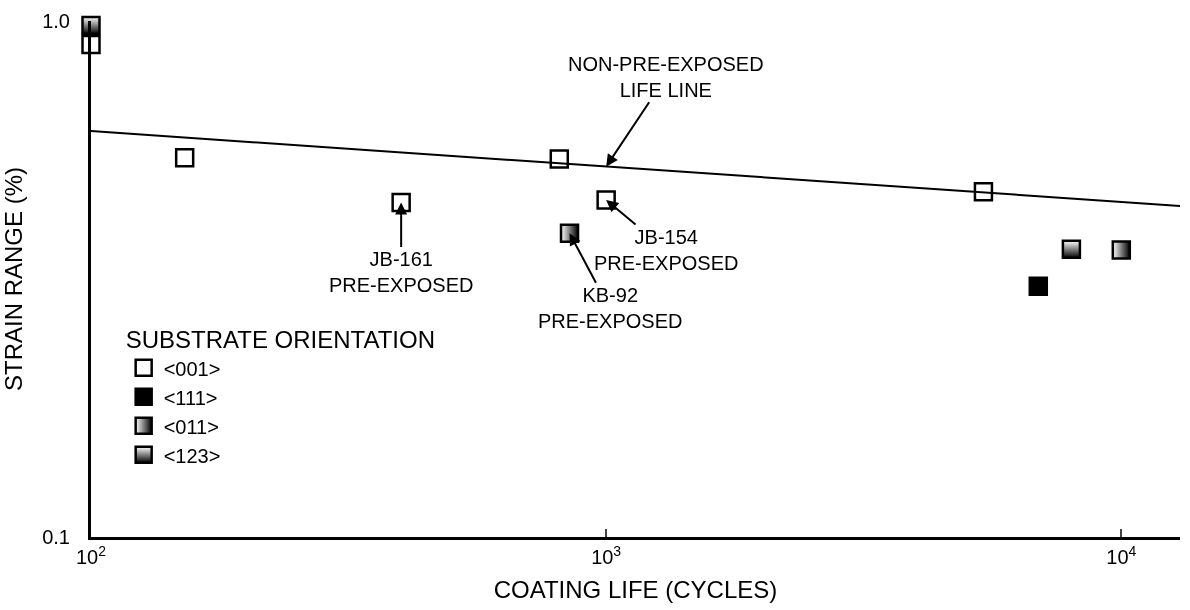 This screenshot has height=610, width=1190. Describe the element at coordinates (401, 272) in the screenshot. I see `annotation: JB-161 PRE-EXPOSED` at that location.